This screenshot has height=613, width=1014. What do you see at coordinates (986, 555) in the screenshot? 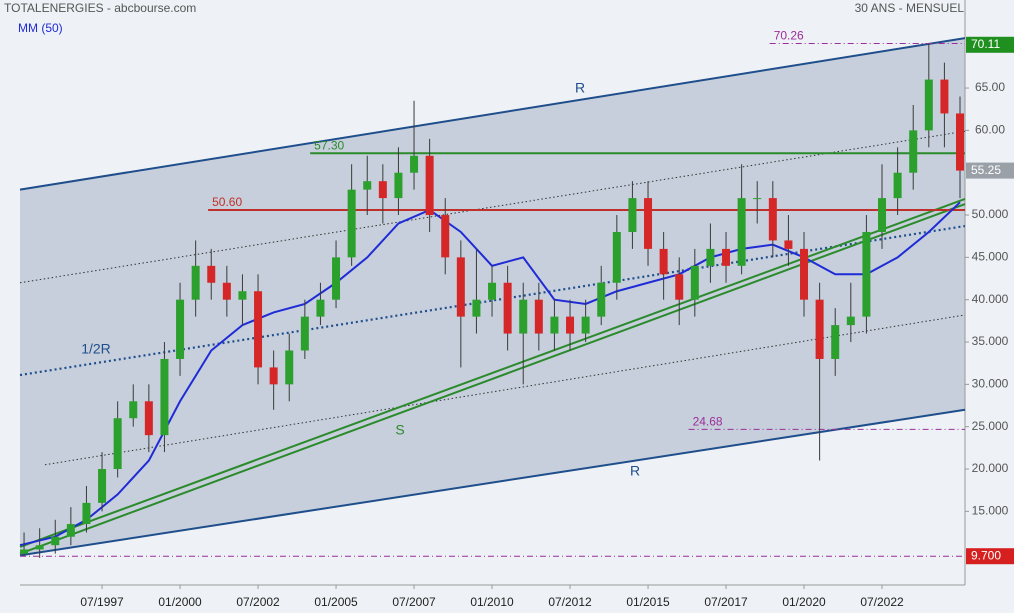
I see `price-tag-label: 9.700` at bounding box center [986, 555].